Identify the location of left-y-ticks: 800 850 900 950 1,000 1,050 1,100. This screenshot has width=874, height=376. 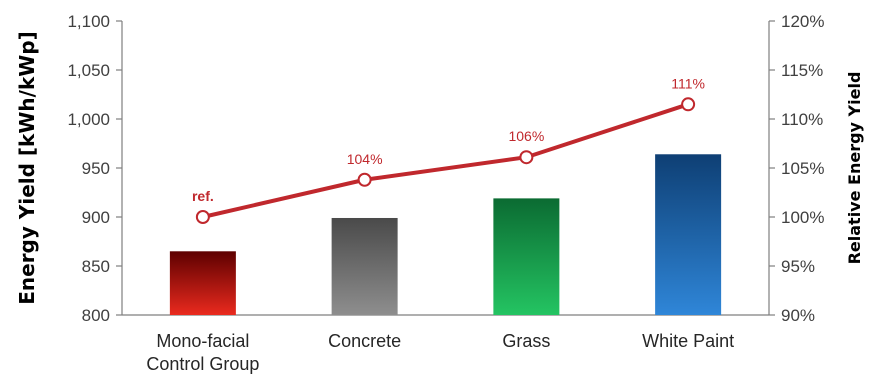
(94, 168).